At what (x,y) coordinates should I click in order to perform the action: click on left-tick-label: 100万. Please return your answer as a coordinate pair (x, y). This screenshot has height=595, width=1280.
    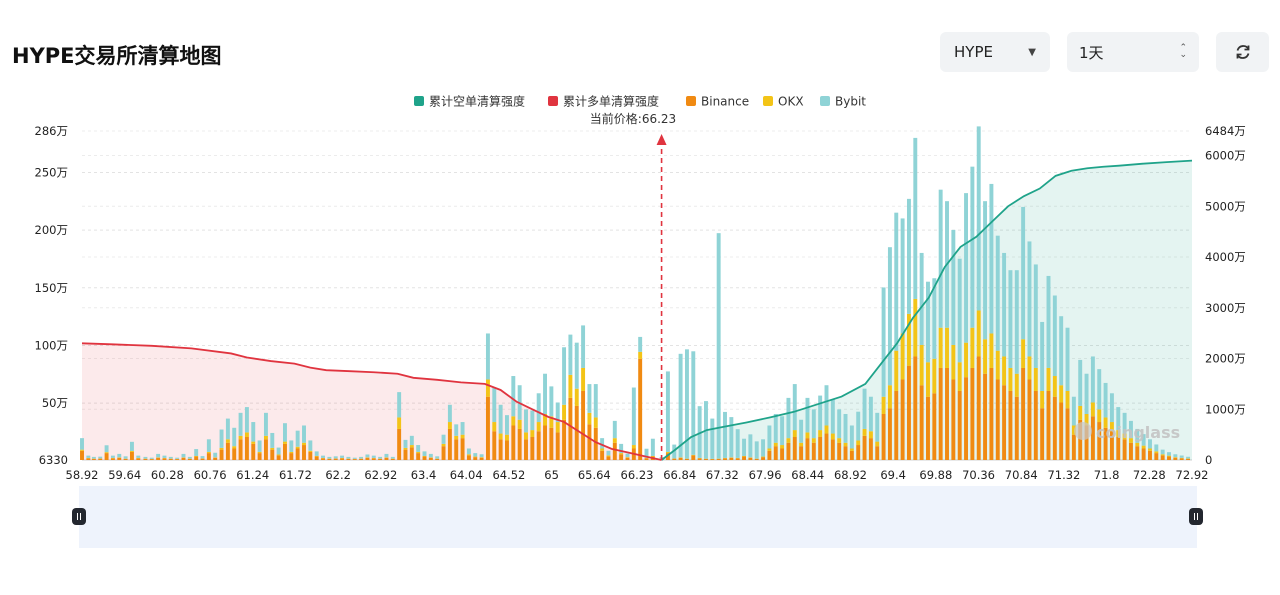
    Looking at the image, I should click on (51, 345).